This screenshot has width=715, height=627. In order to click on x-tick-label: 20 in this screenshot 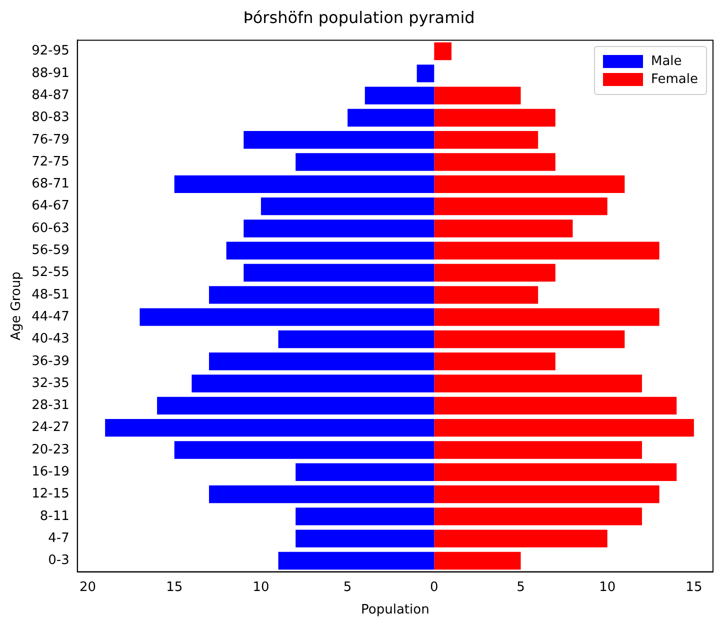, I will do `click(87, 587)`.